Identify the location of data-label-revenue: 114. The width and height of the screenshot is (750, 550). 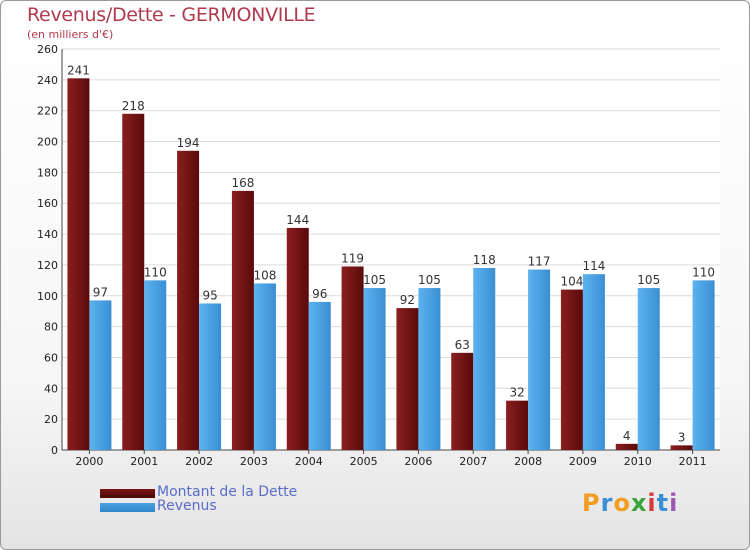
(593, 266).